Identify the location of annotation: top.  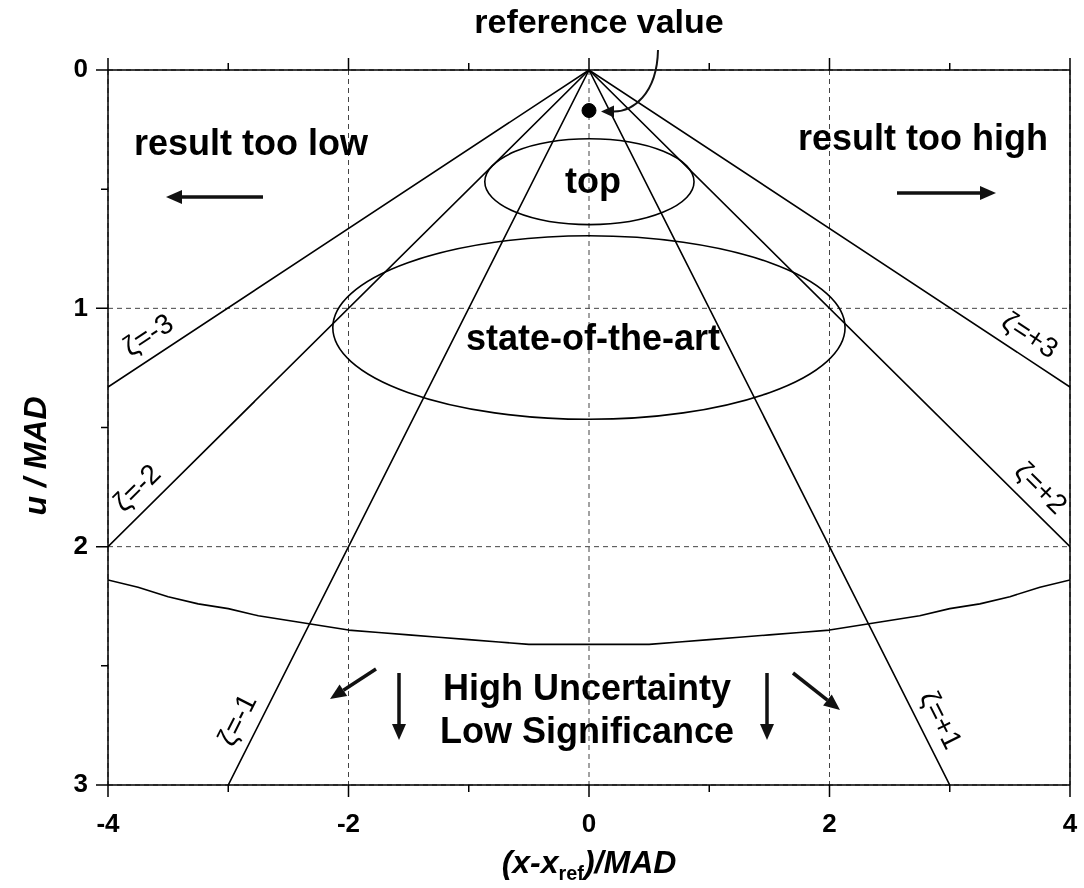
(593, 180).